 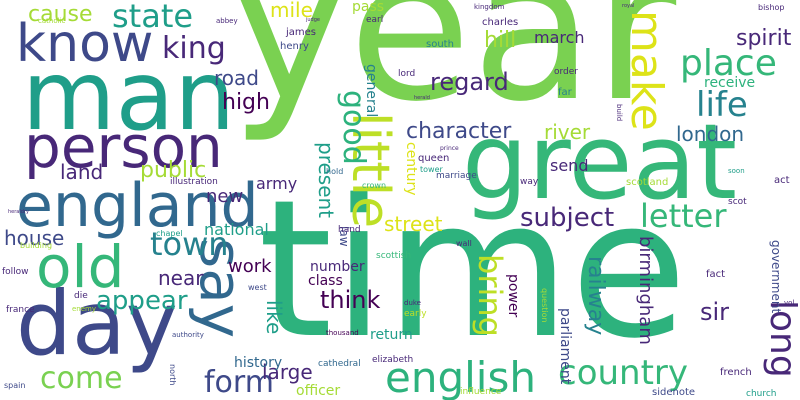 What do you see at coordinates (97, 323) in the screenshot?
I see `word-day: day` at bounding box center [97, 323].